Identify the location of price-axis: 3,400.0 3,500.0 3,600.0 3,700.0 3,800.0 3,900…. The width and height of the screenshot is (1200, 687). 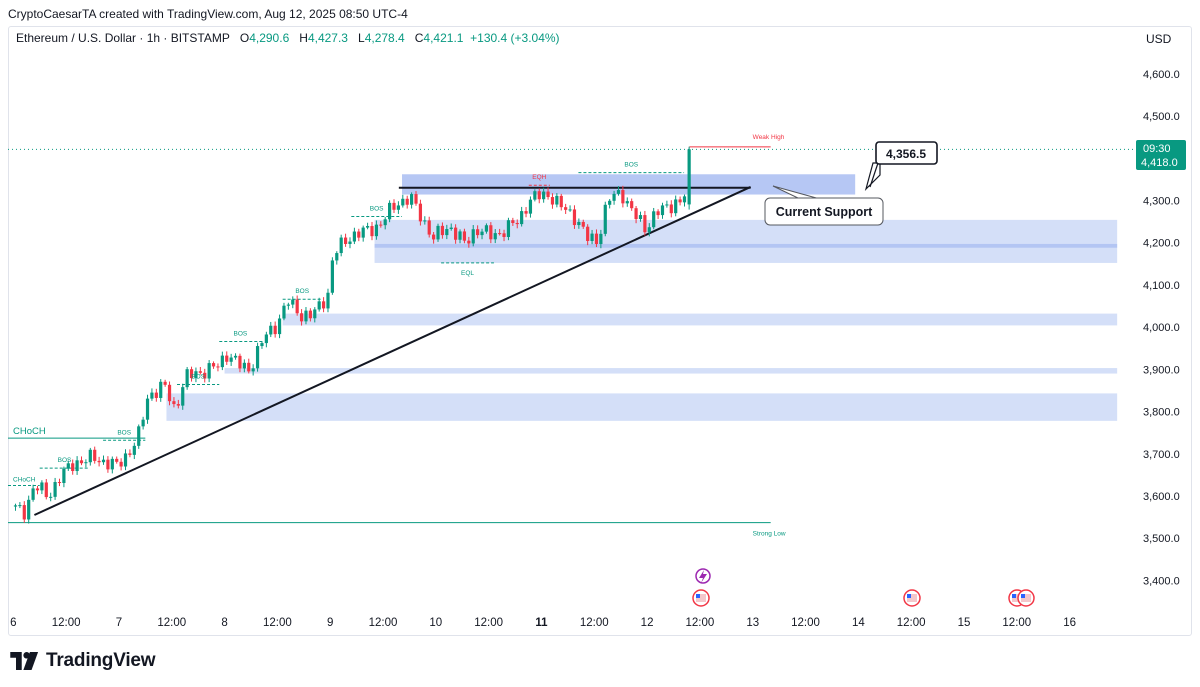
(1161, 328).